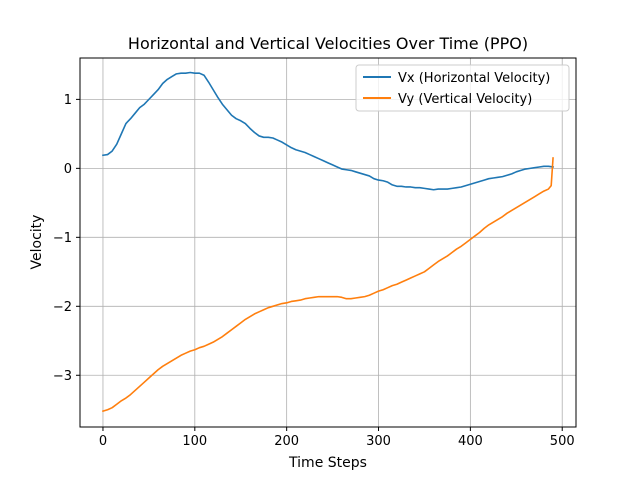 The image size is (640, 480). I want to click on y-axis-ticks: −3 −2 −1 0 1, so click(66, 238).